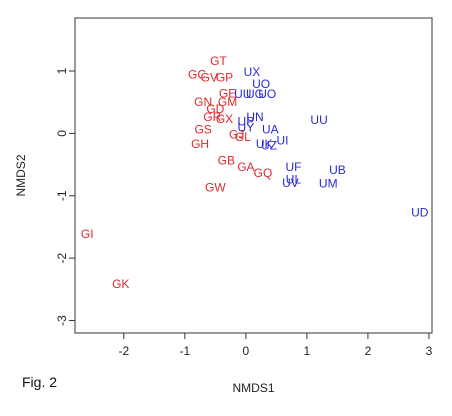 This screenshot has height=416, width=452. What do you see at coordinates (252, 72) in the screenshot?
I see `point-label-ux: UX` at bounding box center [252, 72].